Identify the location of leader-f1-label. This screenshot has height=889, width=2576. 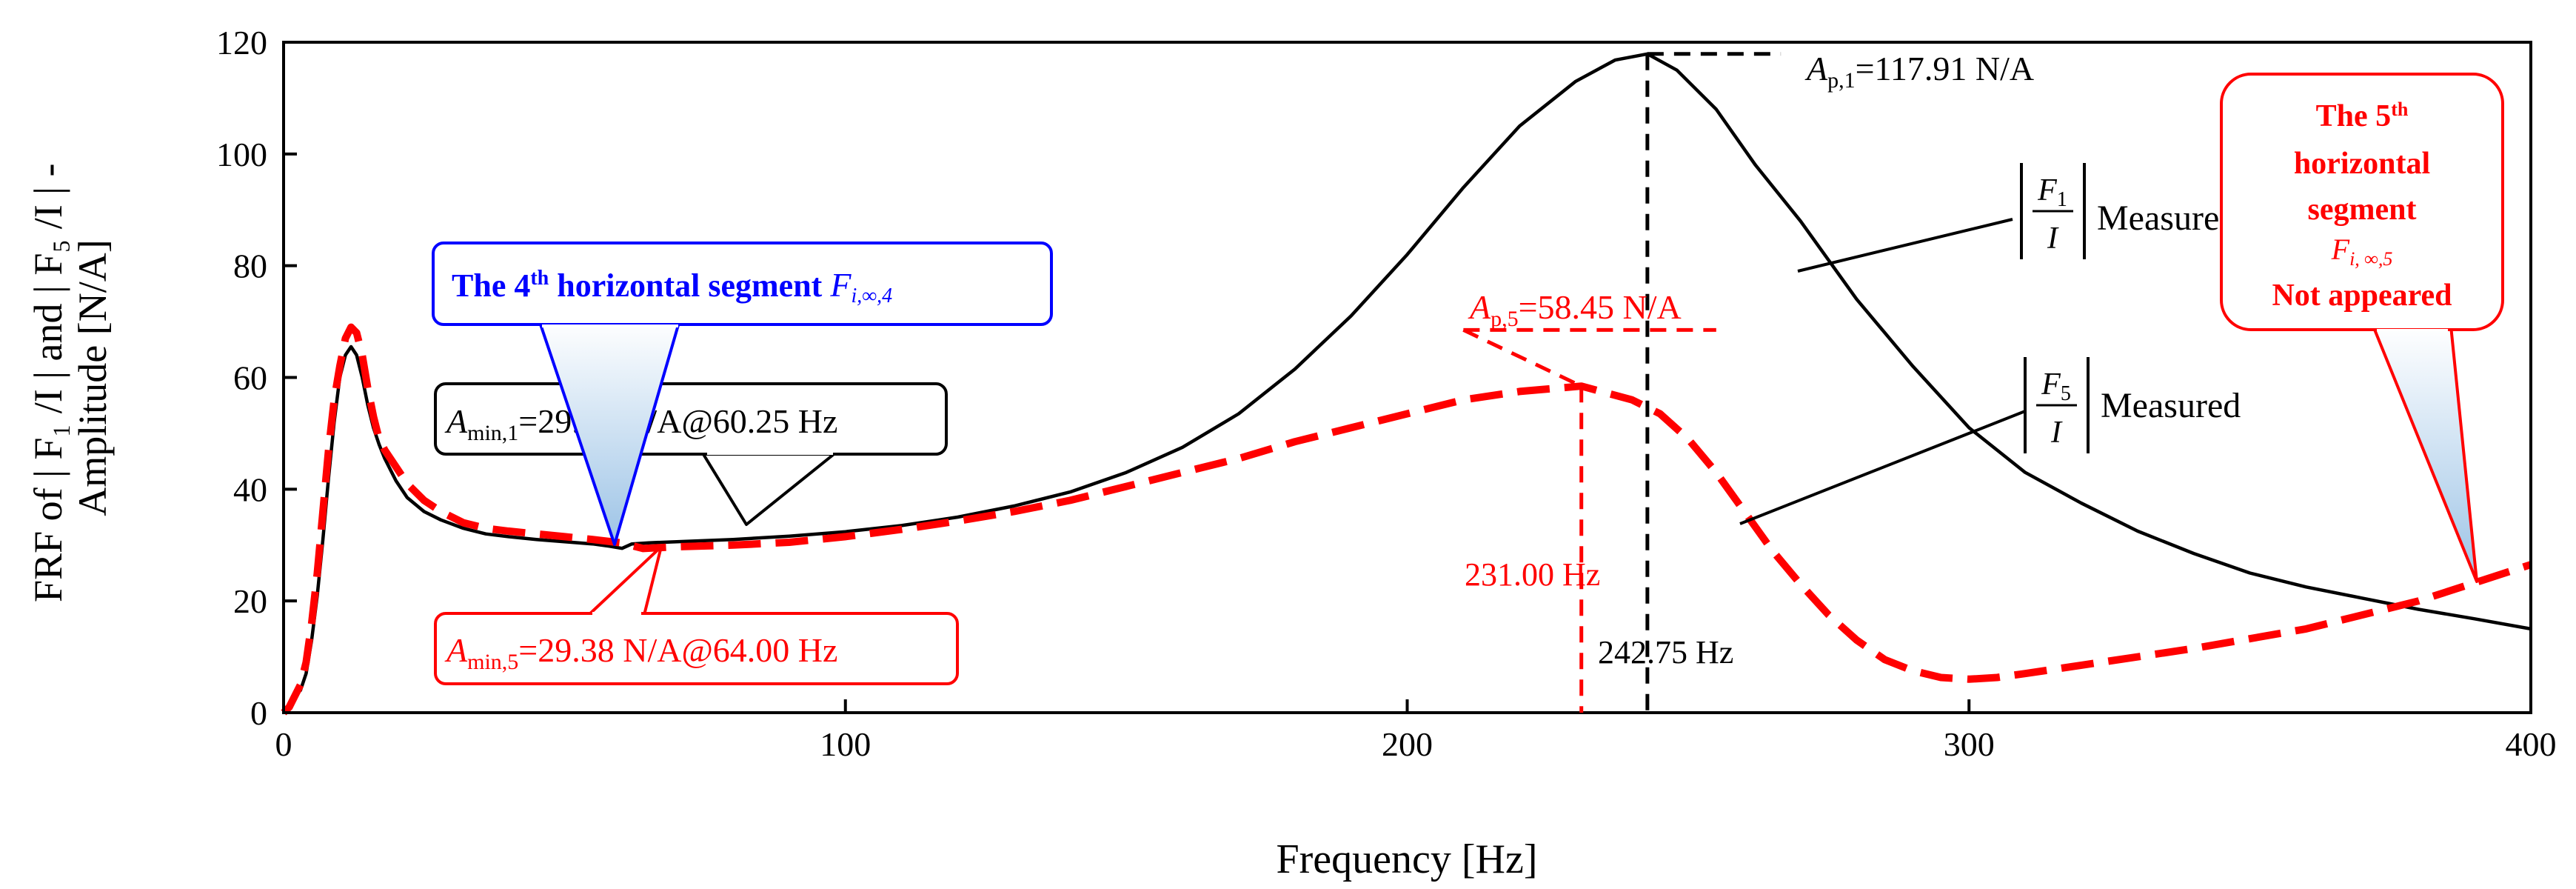
(1905, 245).